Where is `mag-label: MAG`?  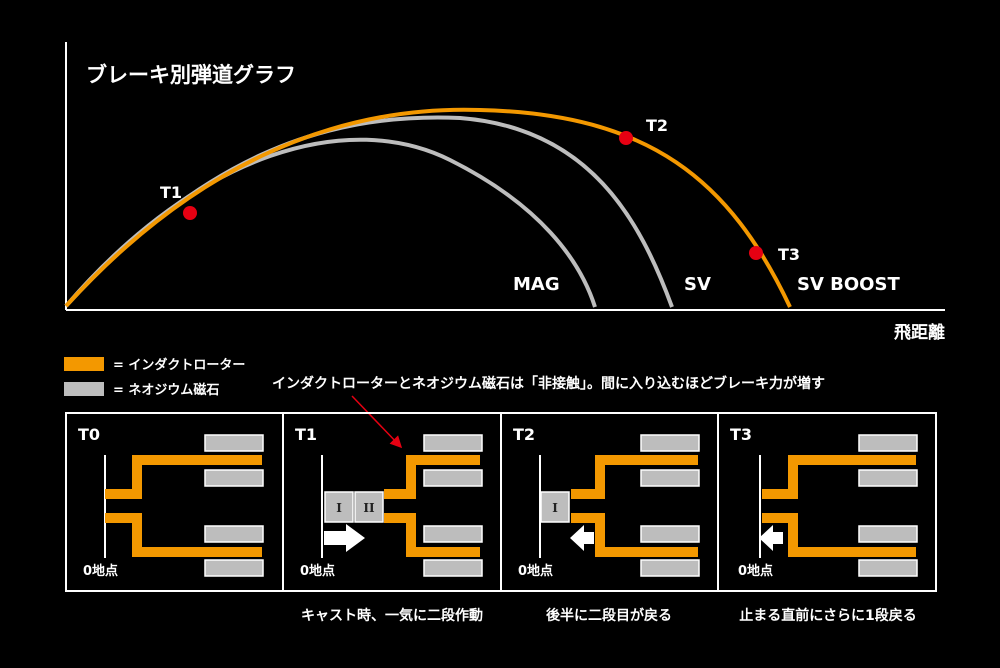 mag-label: MAG is located at coordinates (536, 284).